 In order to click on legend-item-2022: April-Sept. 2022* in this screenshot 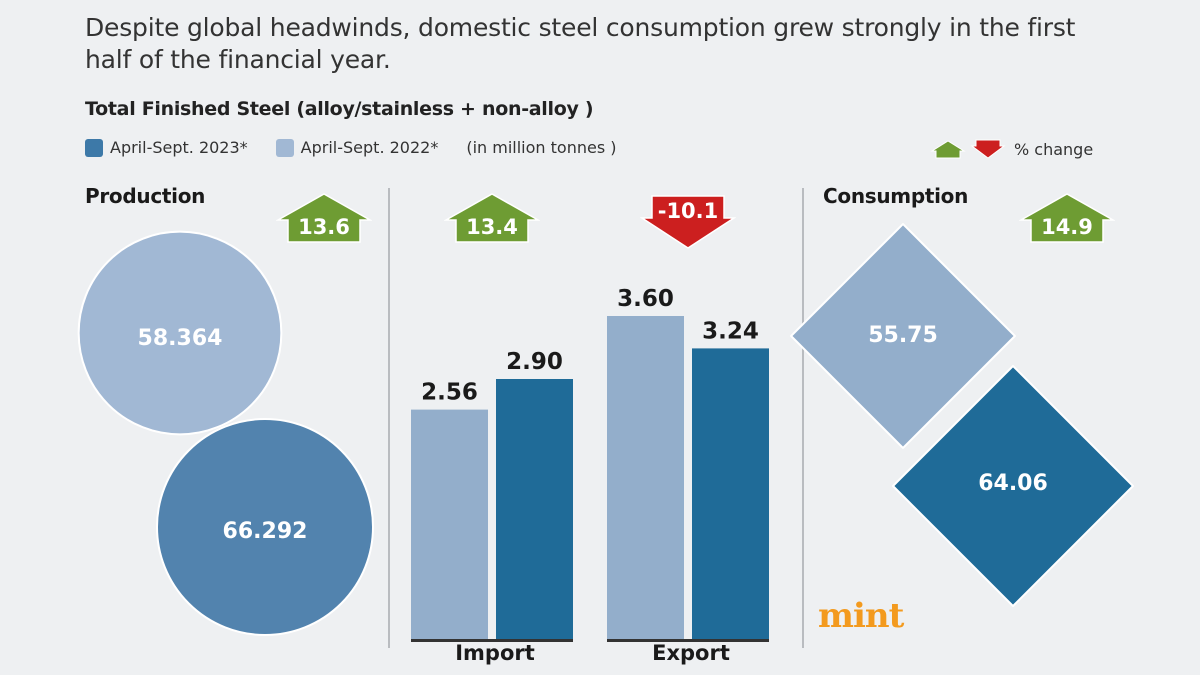, I will do `click(357, 147)`.